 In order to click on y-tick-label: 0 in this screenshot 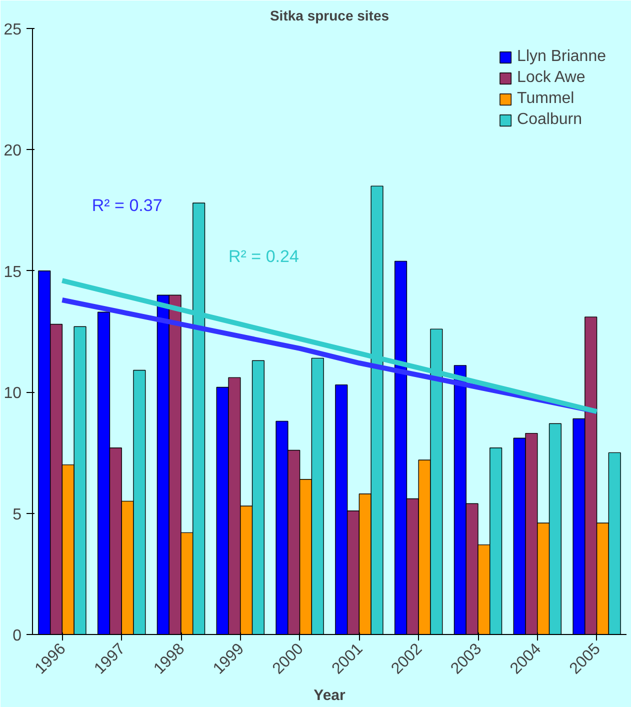, I will do `click(17, 636)`.